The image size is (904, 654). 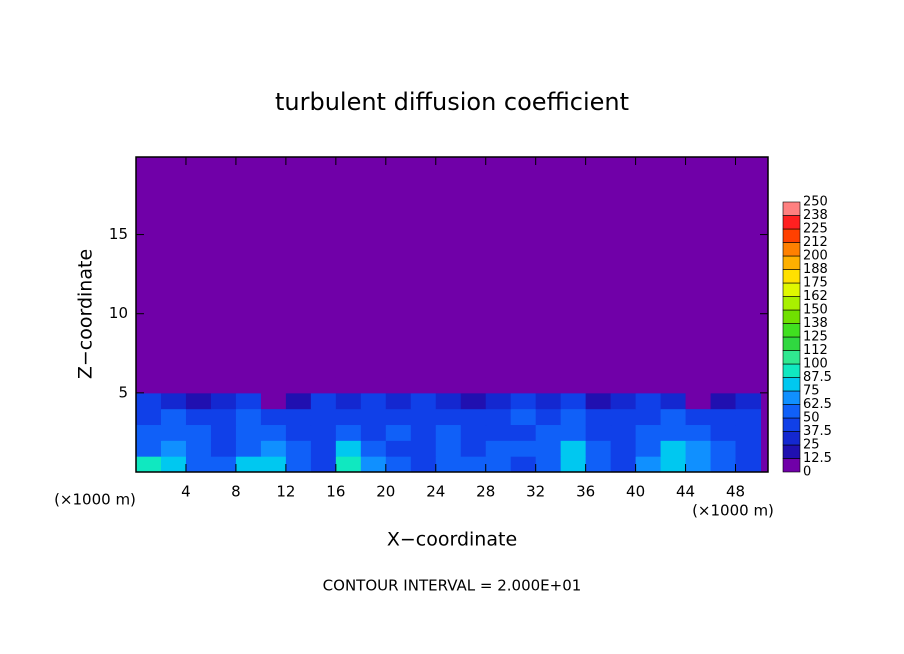 What do you see at coordinates (685, 492) in the screenshot?
I see `x-tick-label: 44` at bounding box center [685, 492].